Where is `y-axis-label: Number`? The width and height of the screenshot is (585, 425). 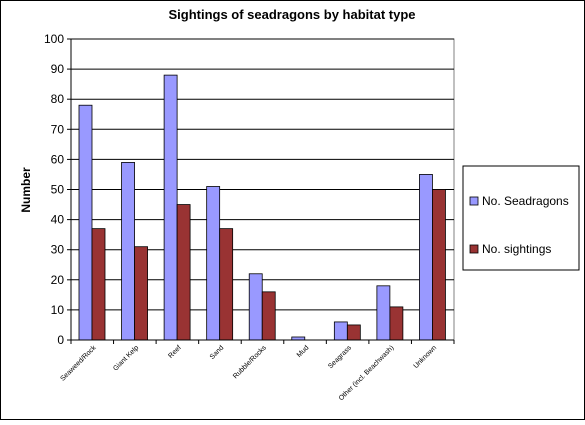 y-axis-label: Number is located at coordinates (26, 190).